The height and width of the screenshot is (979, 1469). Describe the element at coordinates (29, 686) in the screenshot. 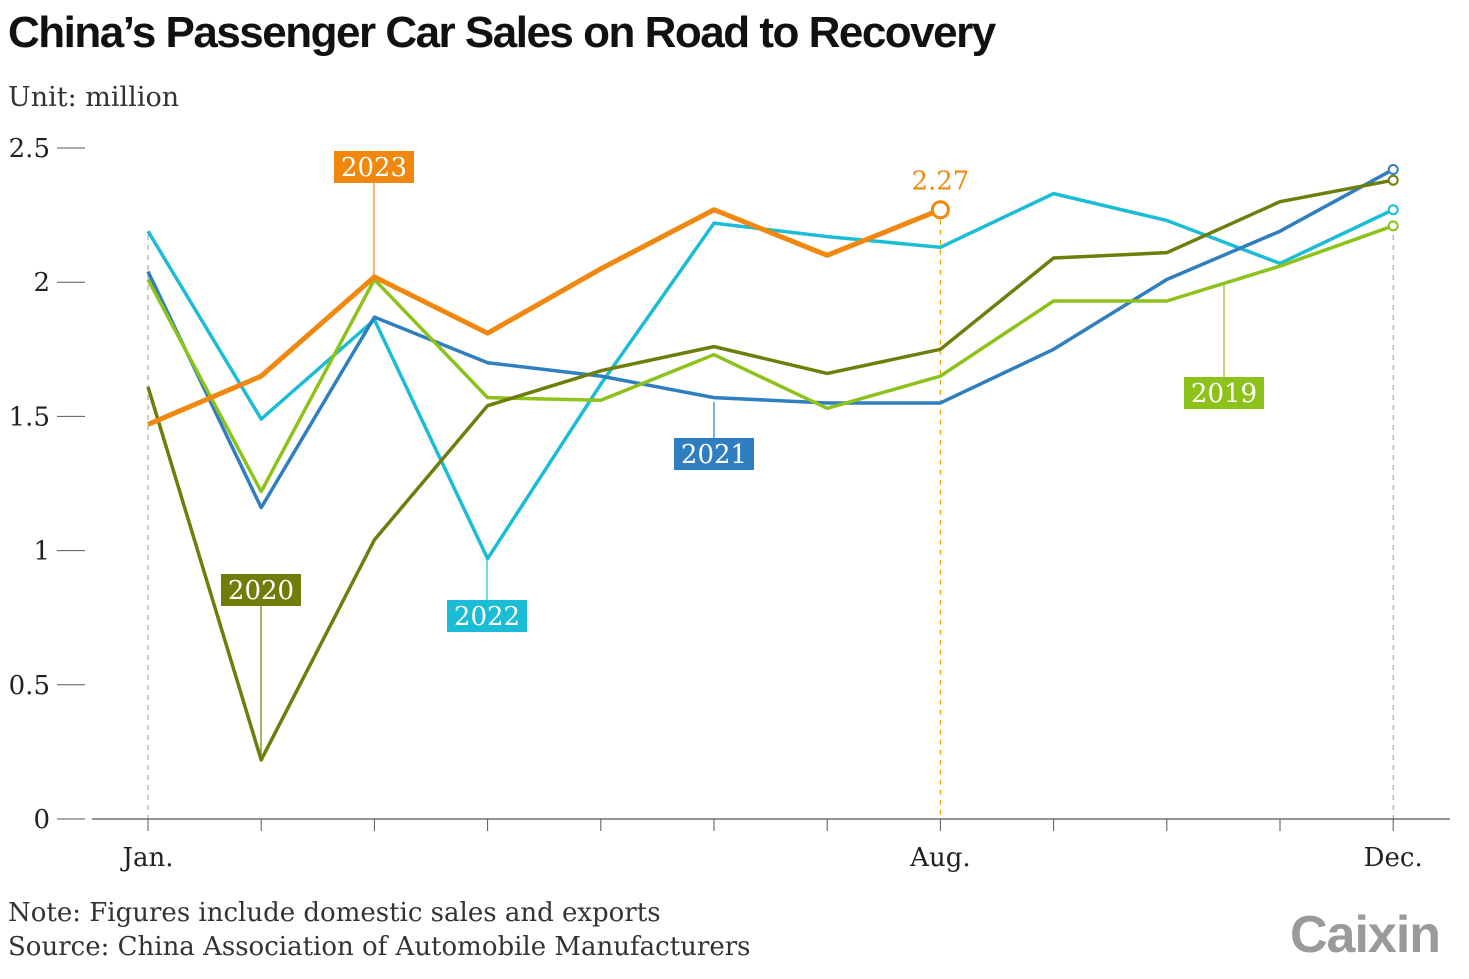

I see `y-tick-label: 0.5` at that location.